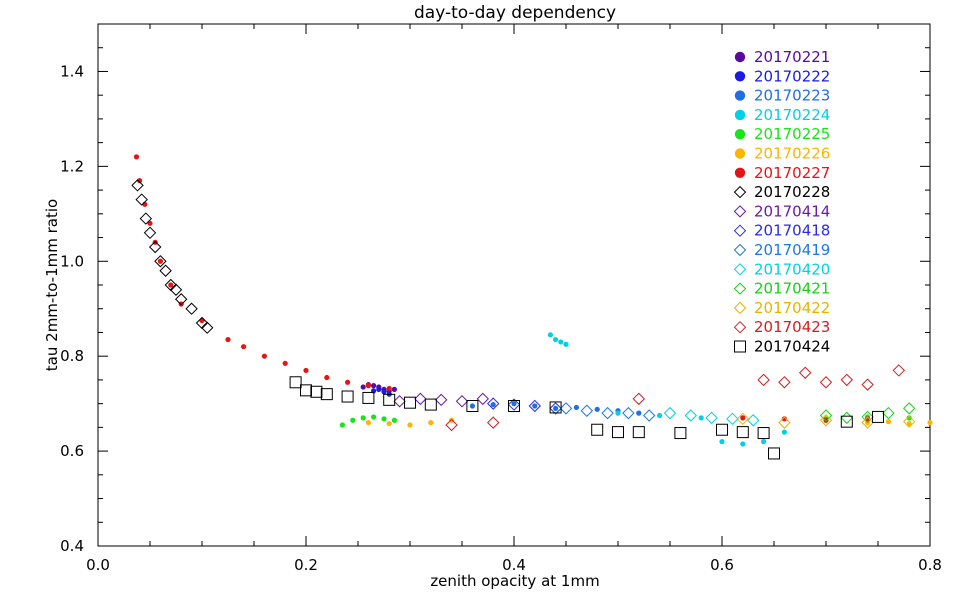 The height and width of the screenshot is (600, 960). Describe the element at coordinates (72, 71) in the screenshot. I see `y-tick-label: 1.4` at that location.